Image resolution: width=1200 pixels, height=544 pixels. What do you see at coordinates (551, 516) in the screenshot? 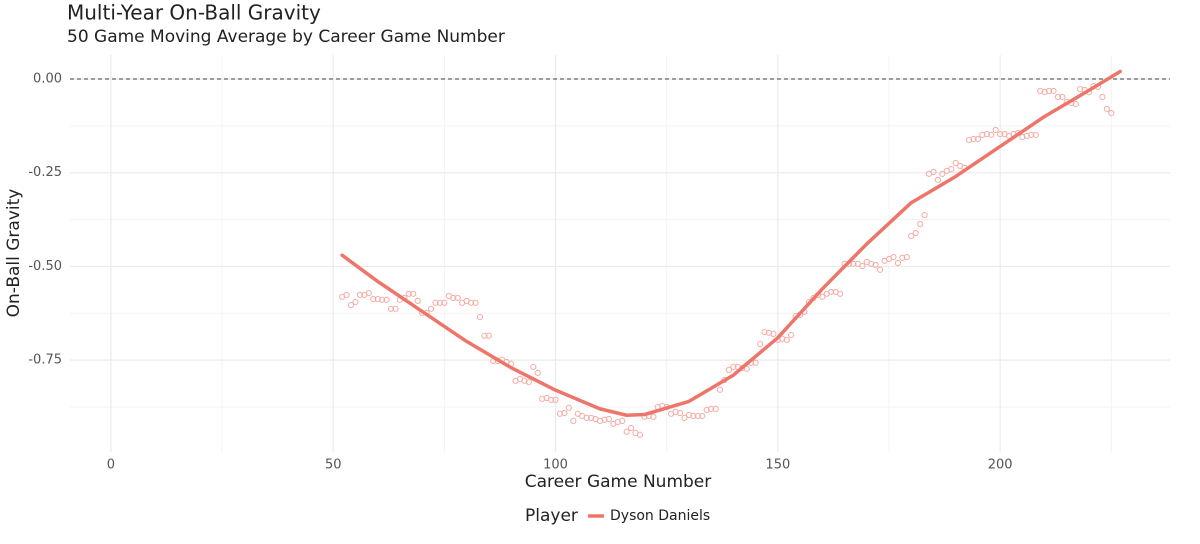
I see `legend-title: Player` at bounding box center [551, 516].